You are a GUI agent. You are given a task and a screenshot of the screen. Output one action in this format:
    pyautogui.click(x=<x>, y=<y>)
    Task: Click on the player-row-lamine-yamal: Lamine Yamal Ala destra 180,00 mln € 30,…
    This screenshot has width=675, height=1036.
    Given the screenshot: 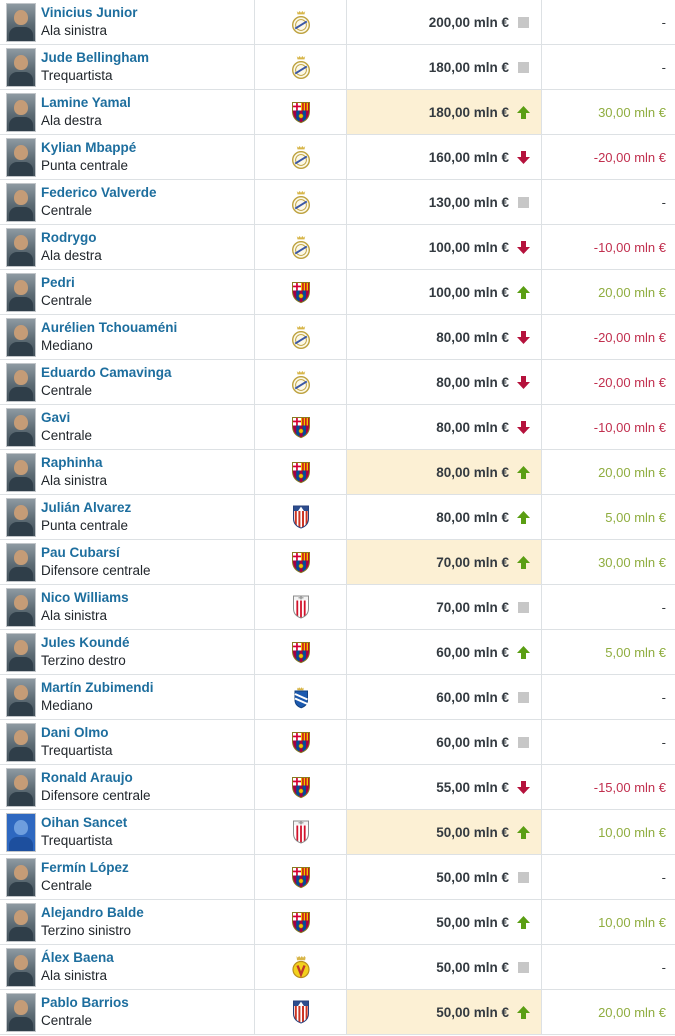 What is the action you would take?
    pyautogui.click(x=337, y=112)
    